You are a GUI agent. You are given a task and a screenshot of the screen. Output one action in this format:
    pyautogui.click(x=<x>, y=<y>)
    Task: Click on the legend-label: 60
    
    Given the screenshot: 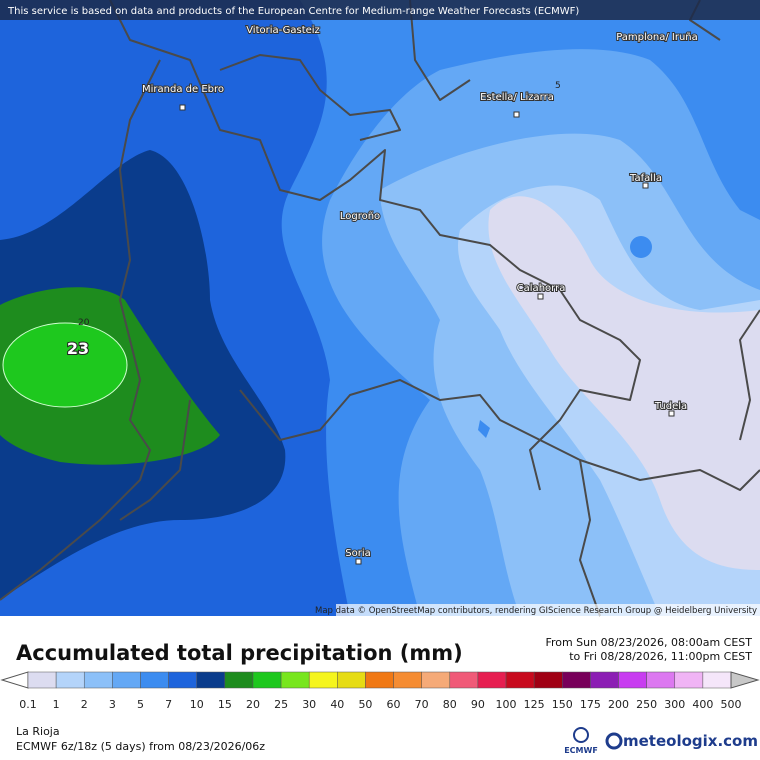 What is the action you would take?
    pyautogui.click(x=394, y=704)
    